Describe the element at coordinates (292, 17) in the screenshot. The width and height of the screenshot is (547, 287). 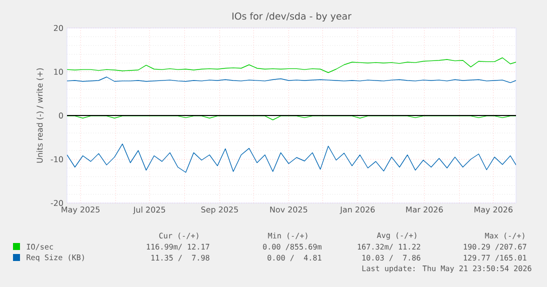
I see `chart-title: IOs for /dev/sda - by year` at that location.